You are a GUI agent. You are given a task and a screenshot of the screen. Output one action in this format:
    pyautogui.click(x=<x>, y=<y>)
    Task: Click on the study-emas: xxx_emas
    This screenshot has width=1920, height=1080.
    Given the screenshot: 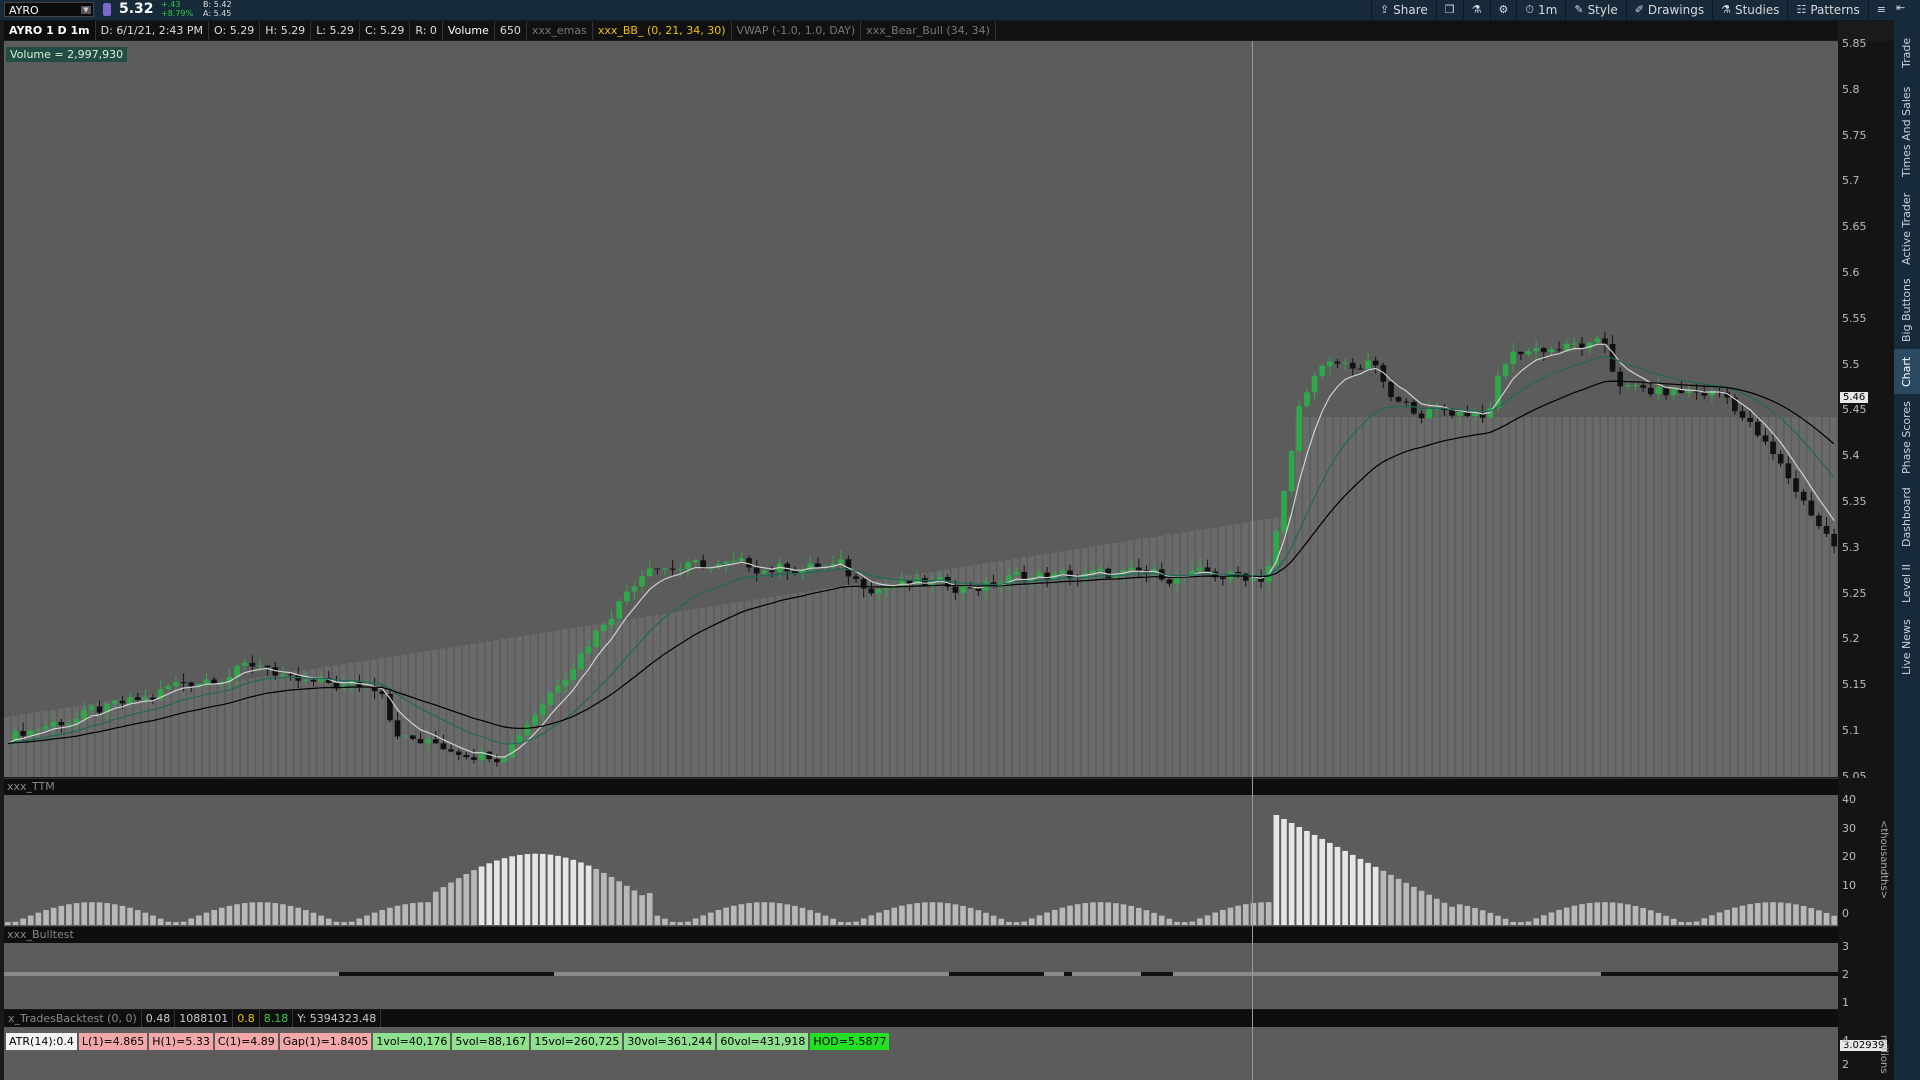 What is the action you would take?
    pyautogui.click(x=560, y=30)
    